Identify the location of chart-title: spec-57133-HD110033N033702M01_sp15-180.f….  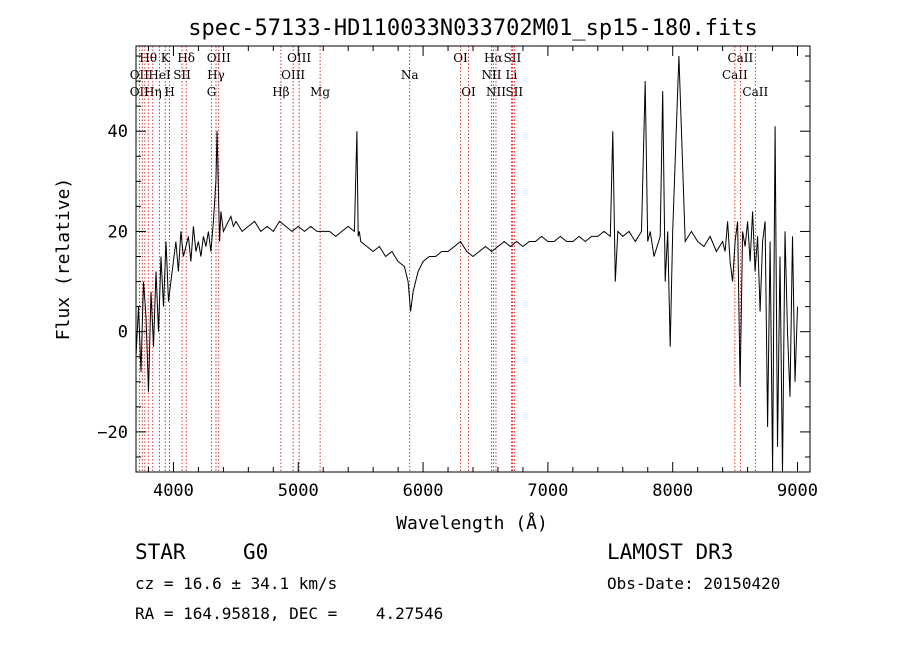
(473, 28).